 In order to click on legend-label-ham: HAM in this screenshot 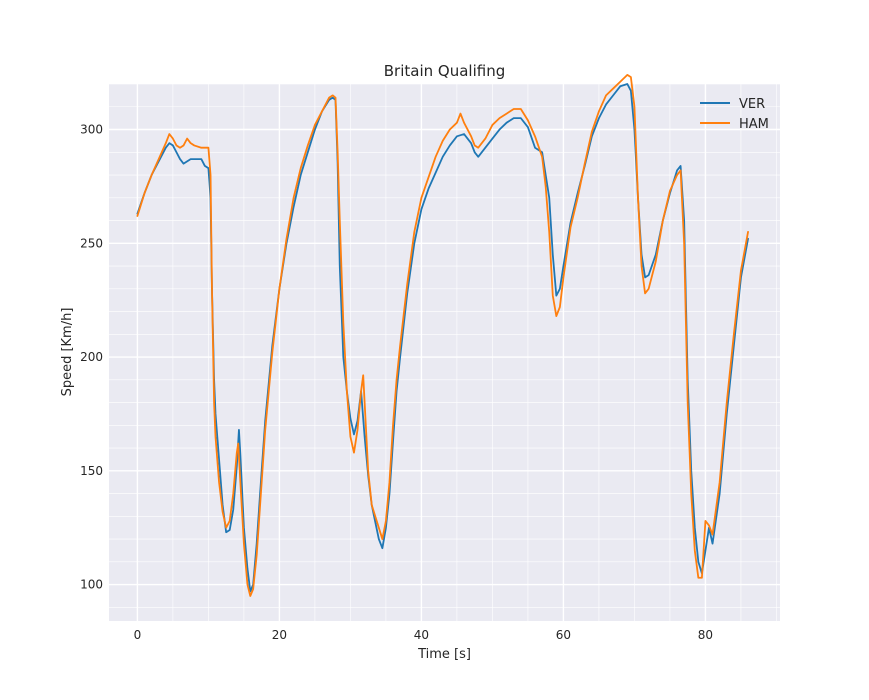, I will do `click(754, 124)`.